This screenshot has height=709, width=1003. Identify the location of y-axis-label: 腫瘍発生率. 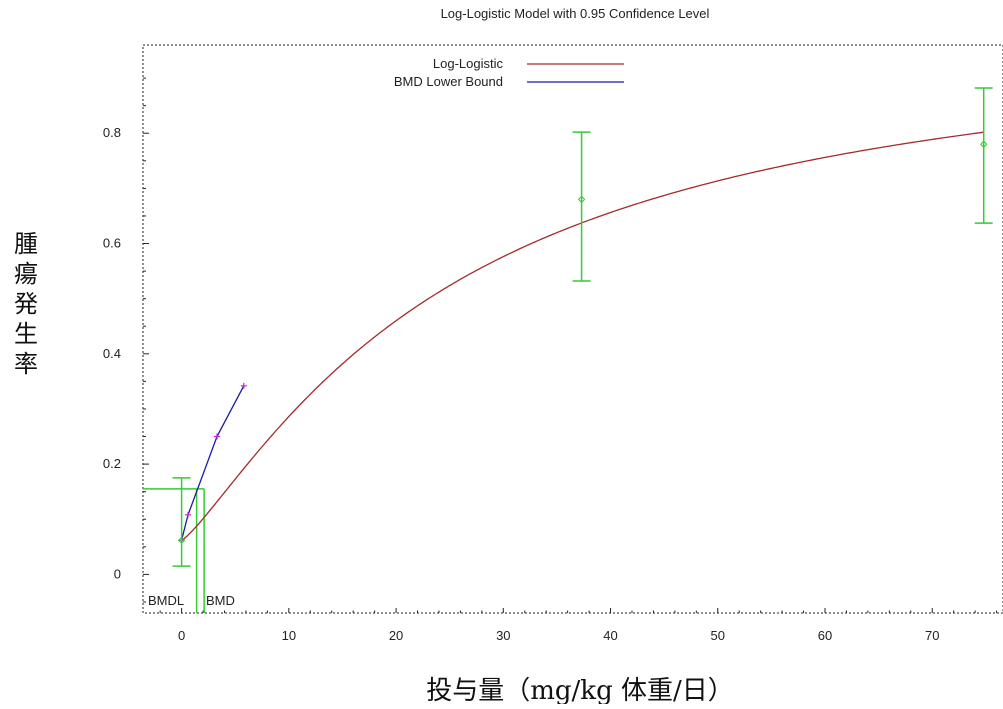
(26, 304).